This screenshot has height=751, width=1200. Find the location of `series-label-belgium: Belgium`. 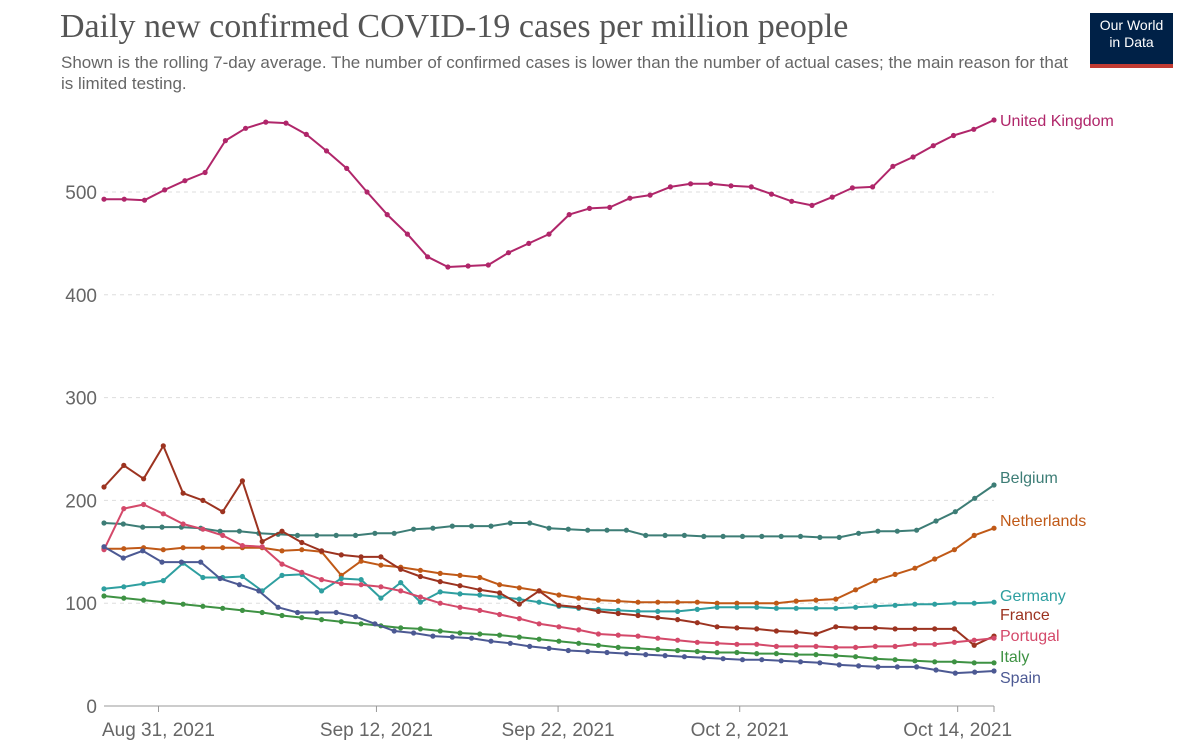

series-label-belgium: Belgium is located at coordinates (1029, 478).